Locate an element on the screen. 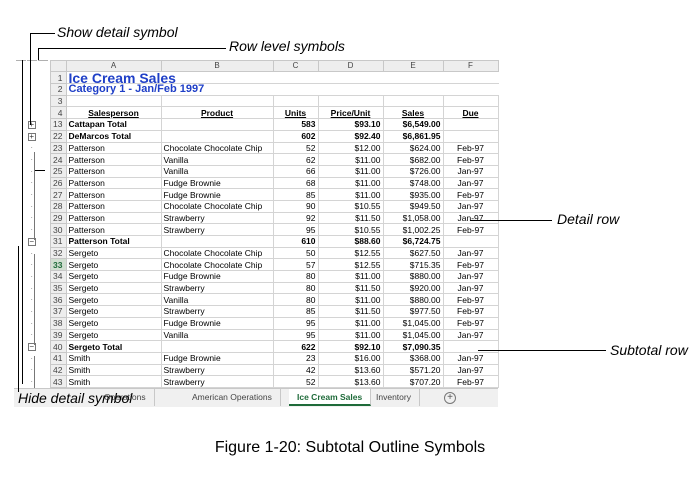  price-cell: $88.60 is located at coordinates (350, 241).